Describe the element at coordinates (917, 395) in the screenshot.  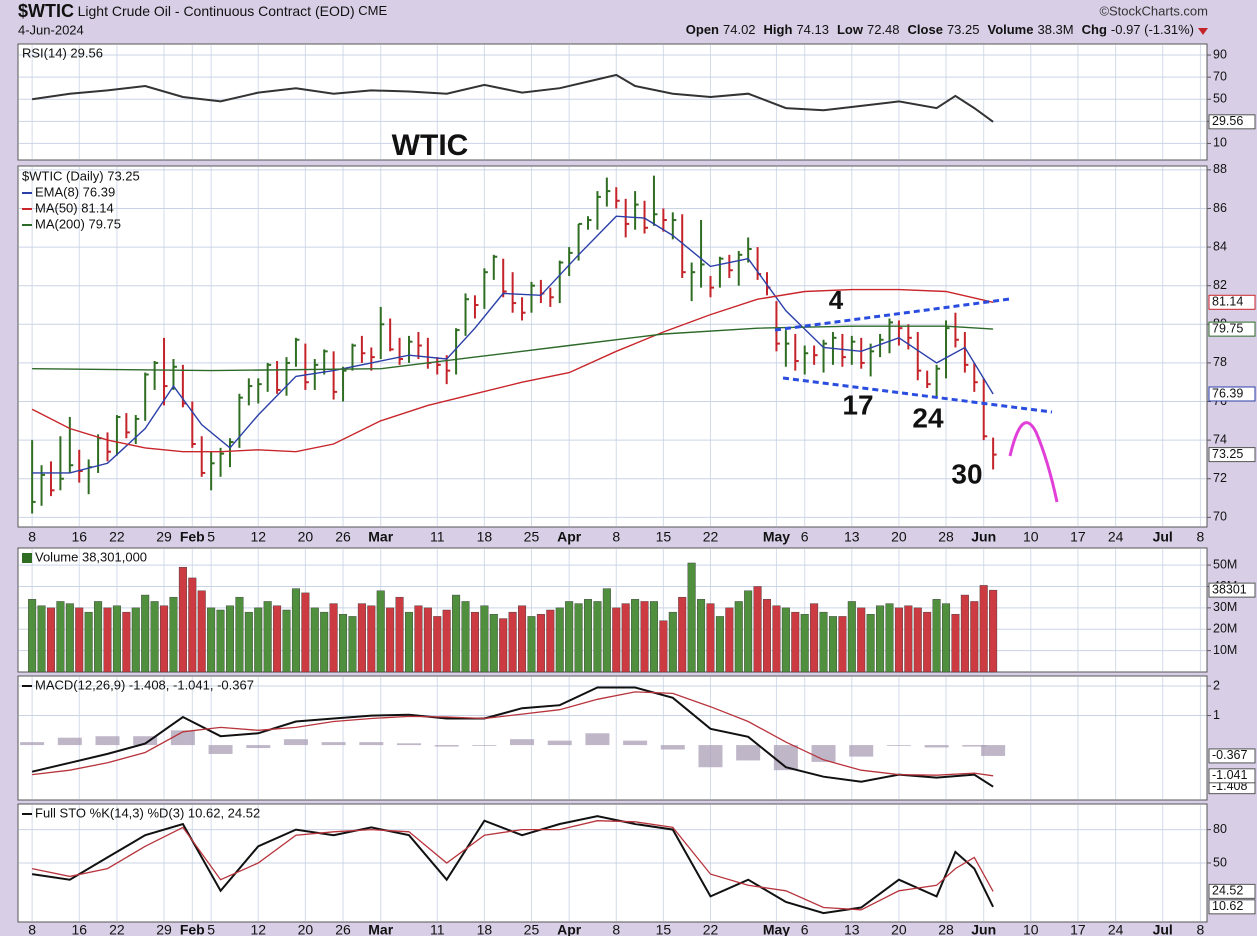
I see `trend-line` at that location.